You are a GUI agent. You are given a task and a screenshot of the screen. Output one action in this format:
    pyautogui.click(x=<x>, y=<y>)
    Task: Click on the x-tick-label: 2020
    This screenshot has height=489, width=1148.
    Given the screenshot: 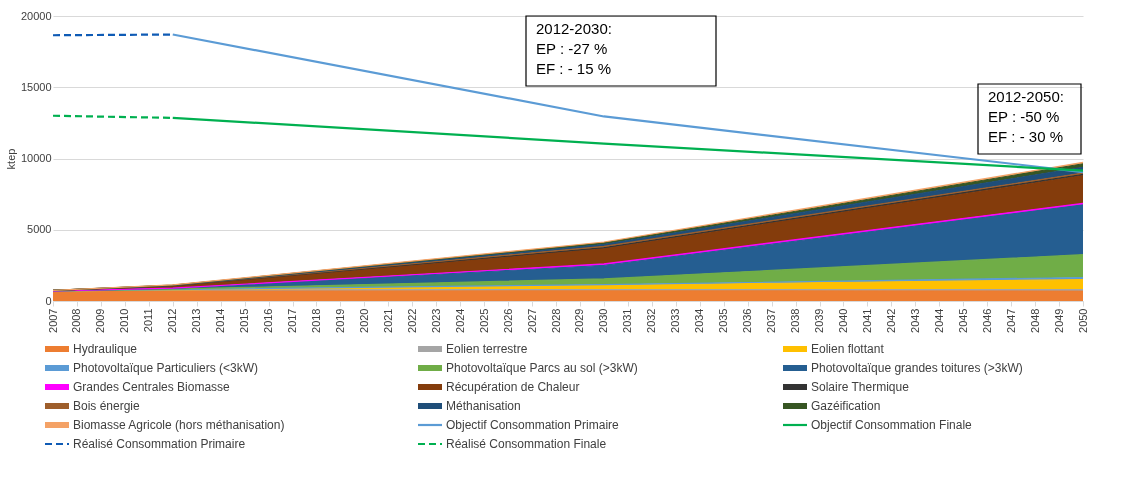 What is the action you would take?
    pyautogui.click(x=363, y=320)
    